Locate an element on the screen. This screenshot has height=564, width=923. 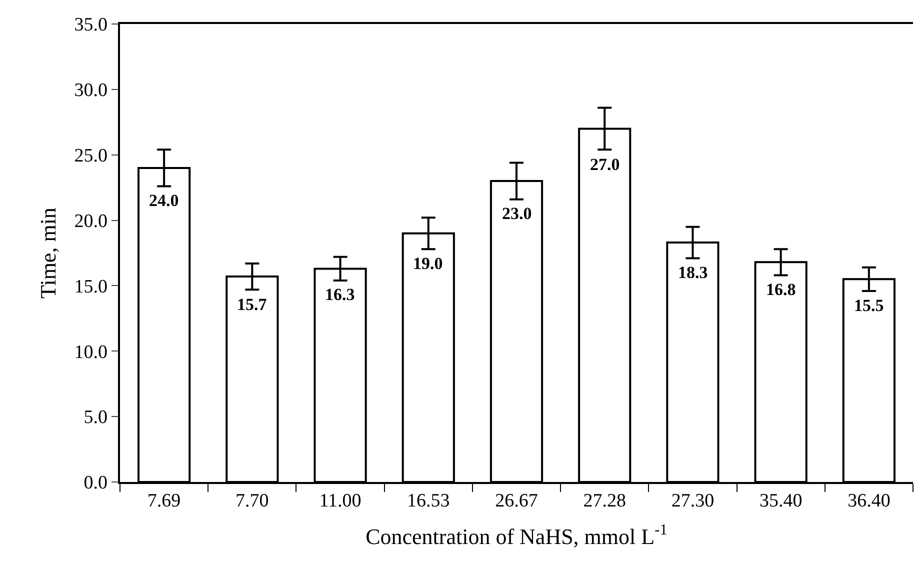
data-label: 24.0 is located at coordinates (164, 200).